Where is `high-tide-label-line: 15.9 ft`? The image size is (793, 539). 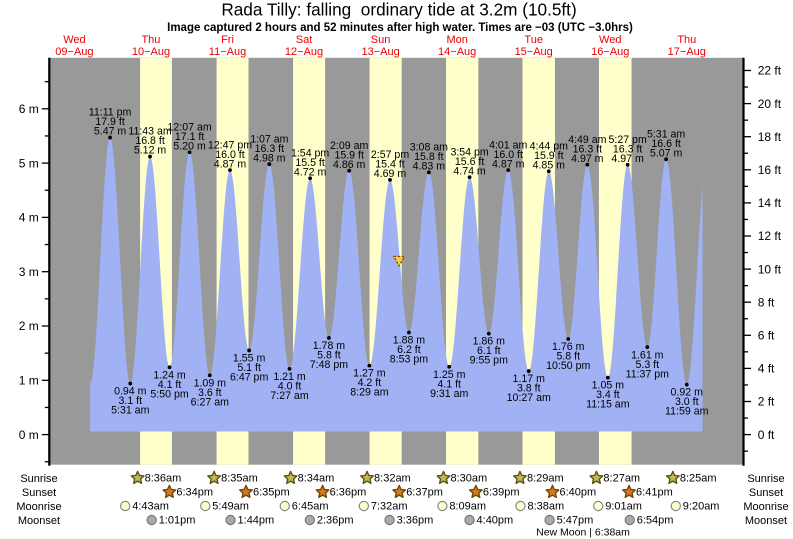 high-tide-label-line: 15.9 ft is located at coordinates (349, 155).